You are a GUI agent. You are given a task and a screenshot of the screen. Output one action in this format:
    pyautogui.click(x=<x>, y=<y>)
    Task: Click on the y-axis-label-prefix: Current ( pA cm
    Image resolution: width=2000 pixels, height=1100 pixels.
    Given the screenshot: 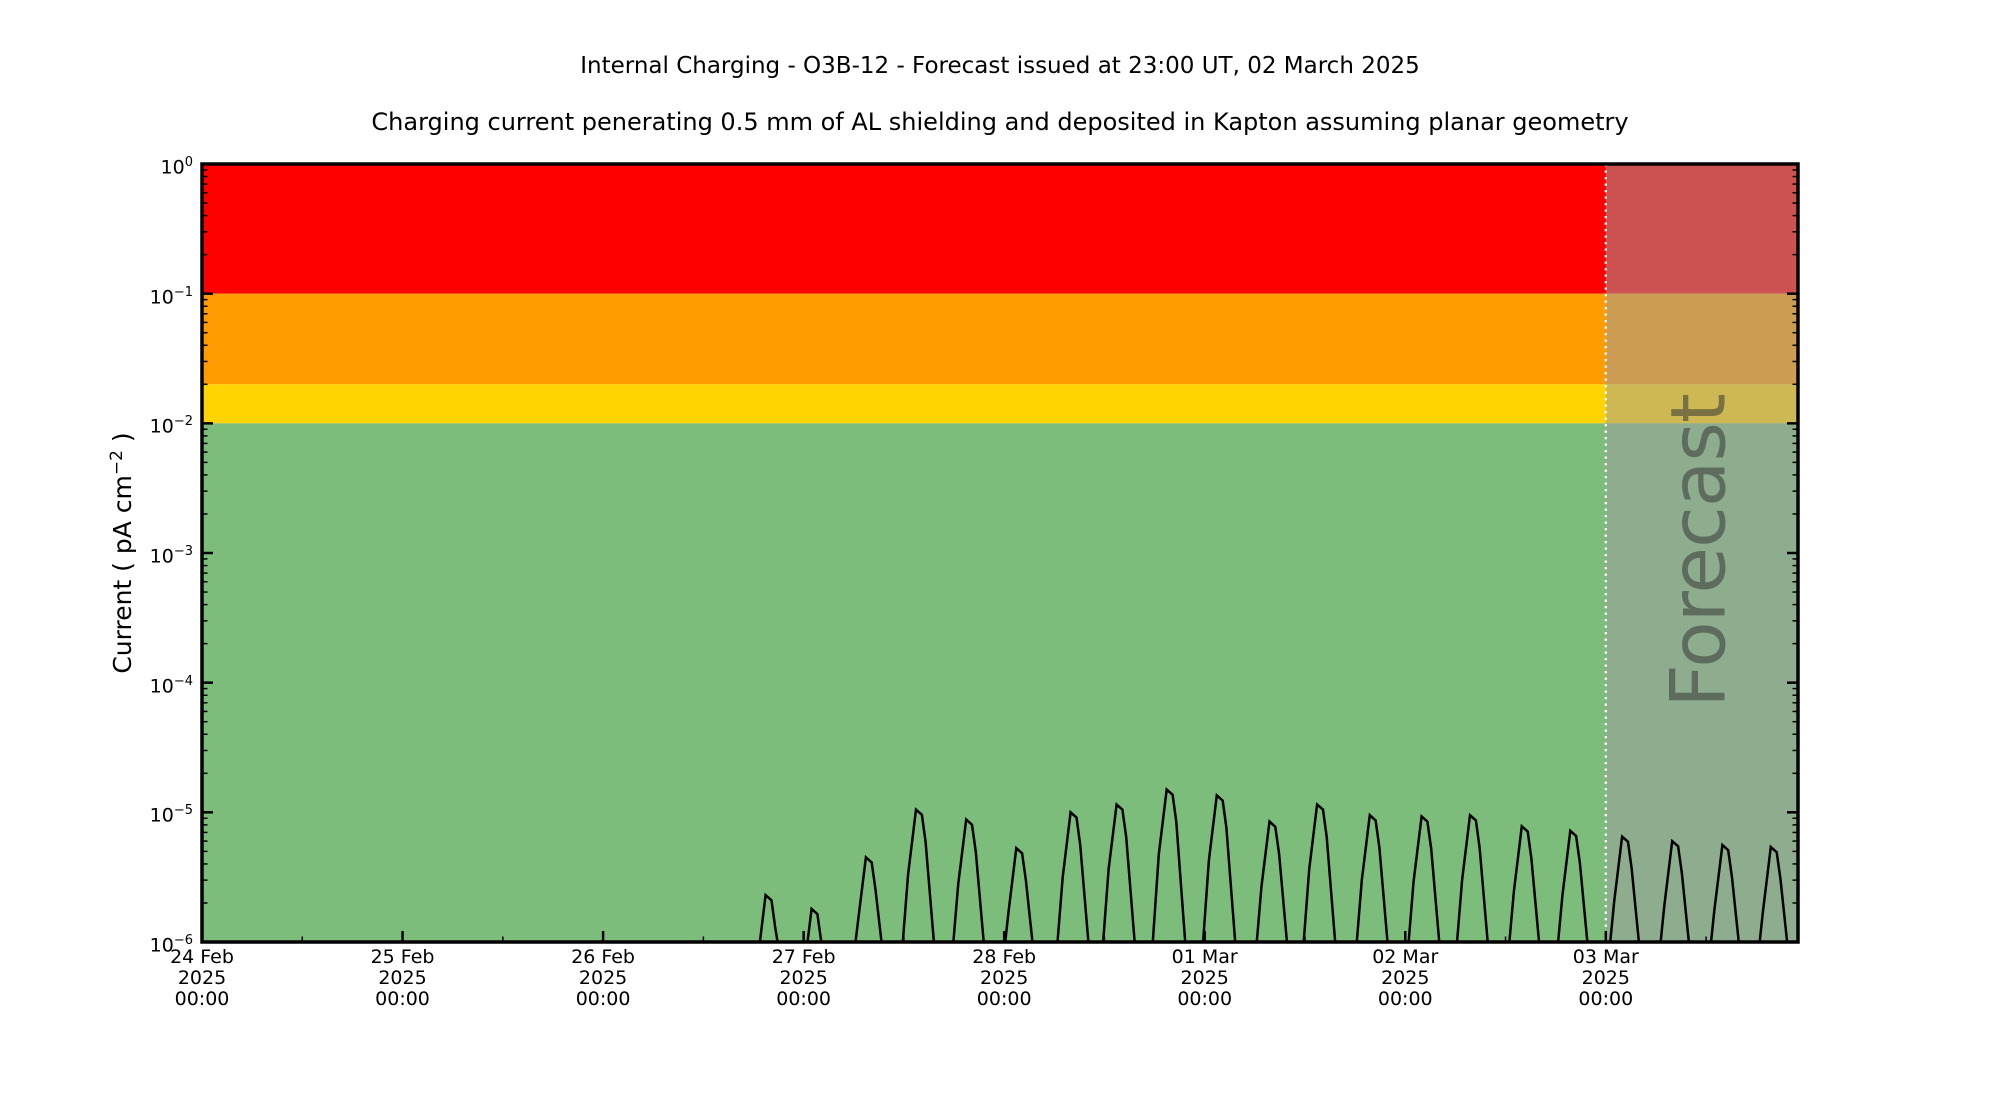 What is the action you would take?
    pyautogui.click(x=123, y=574)
    